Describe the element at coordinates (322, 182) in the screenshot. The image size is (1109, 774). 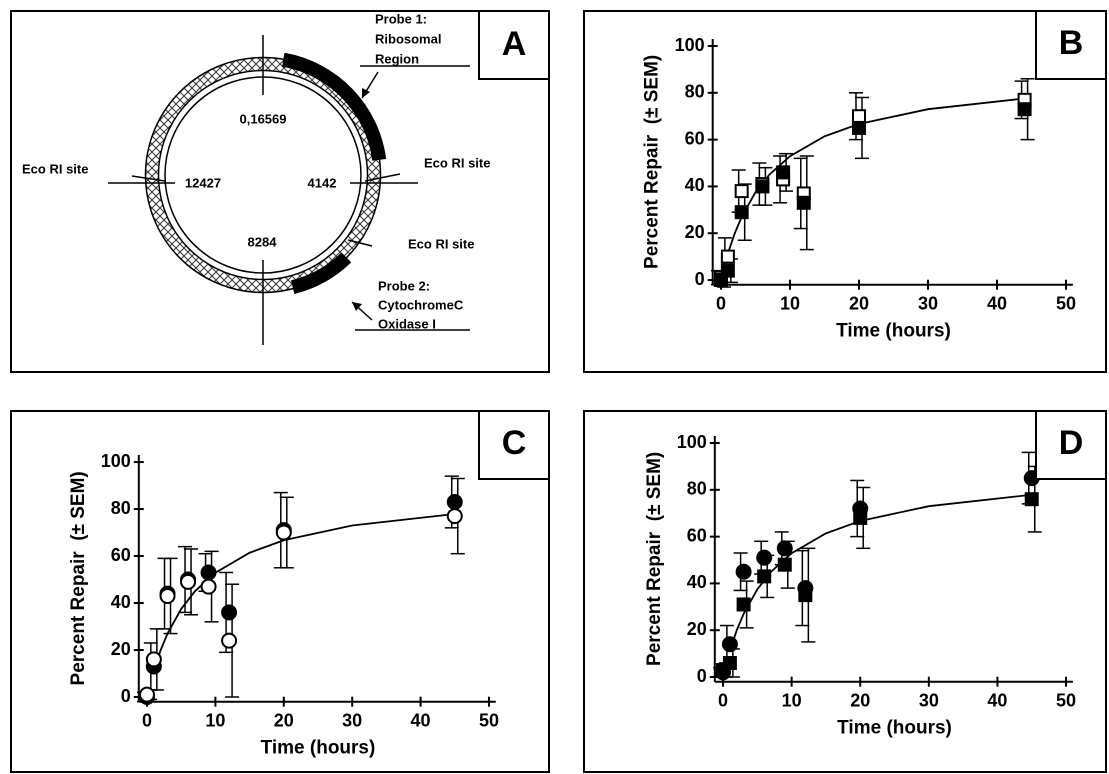
I see `position-label: 4142` at that location.